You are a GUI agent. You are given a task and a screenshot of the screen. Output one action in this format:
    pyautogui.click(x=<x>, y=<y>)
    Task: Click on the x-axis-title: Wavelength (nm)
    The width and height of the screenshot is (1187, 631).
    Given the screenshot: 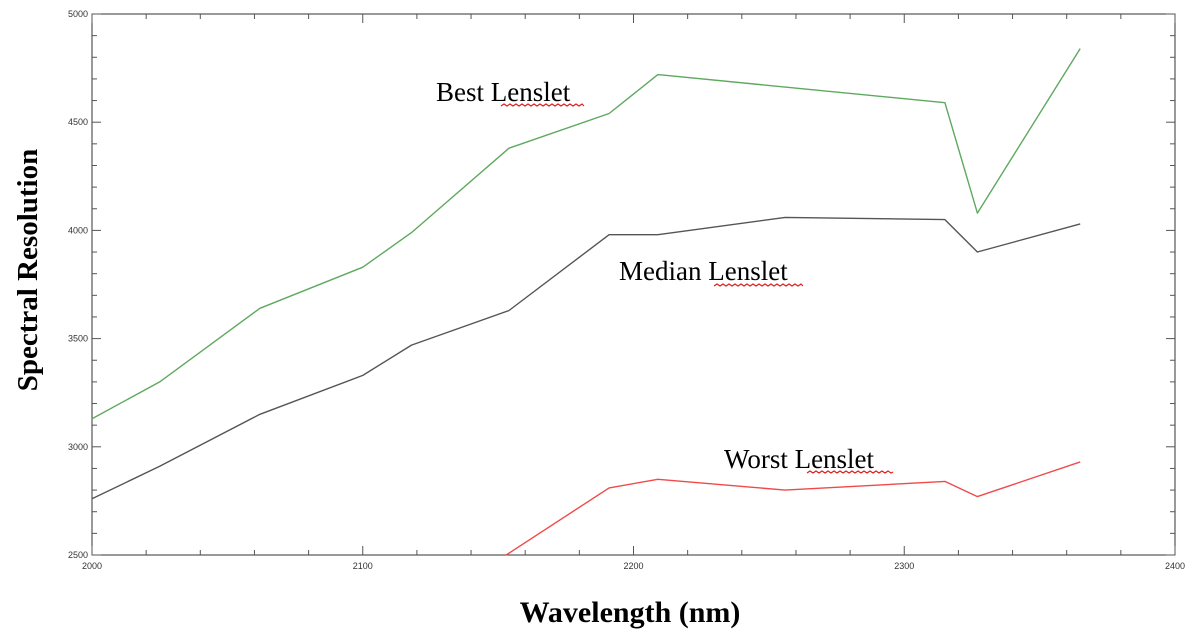 What is the action you would take?
    pyautogui.click(x=630, y=612)
    